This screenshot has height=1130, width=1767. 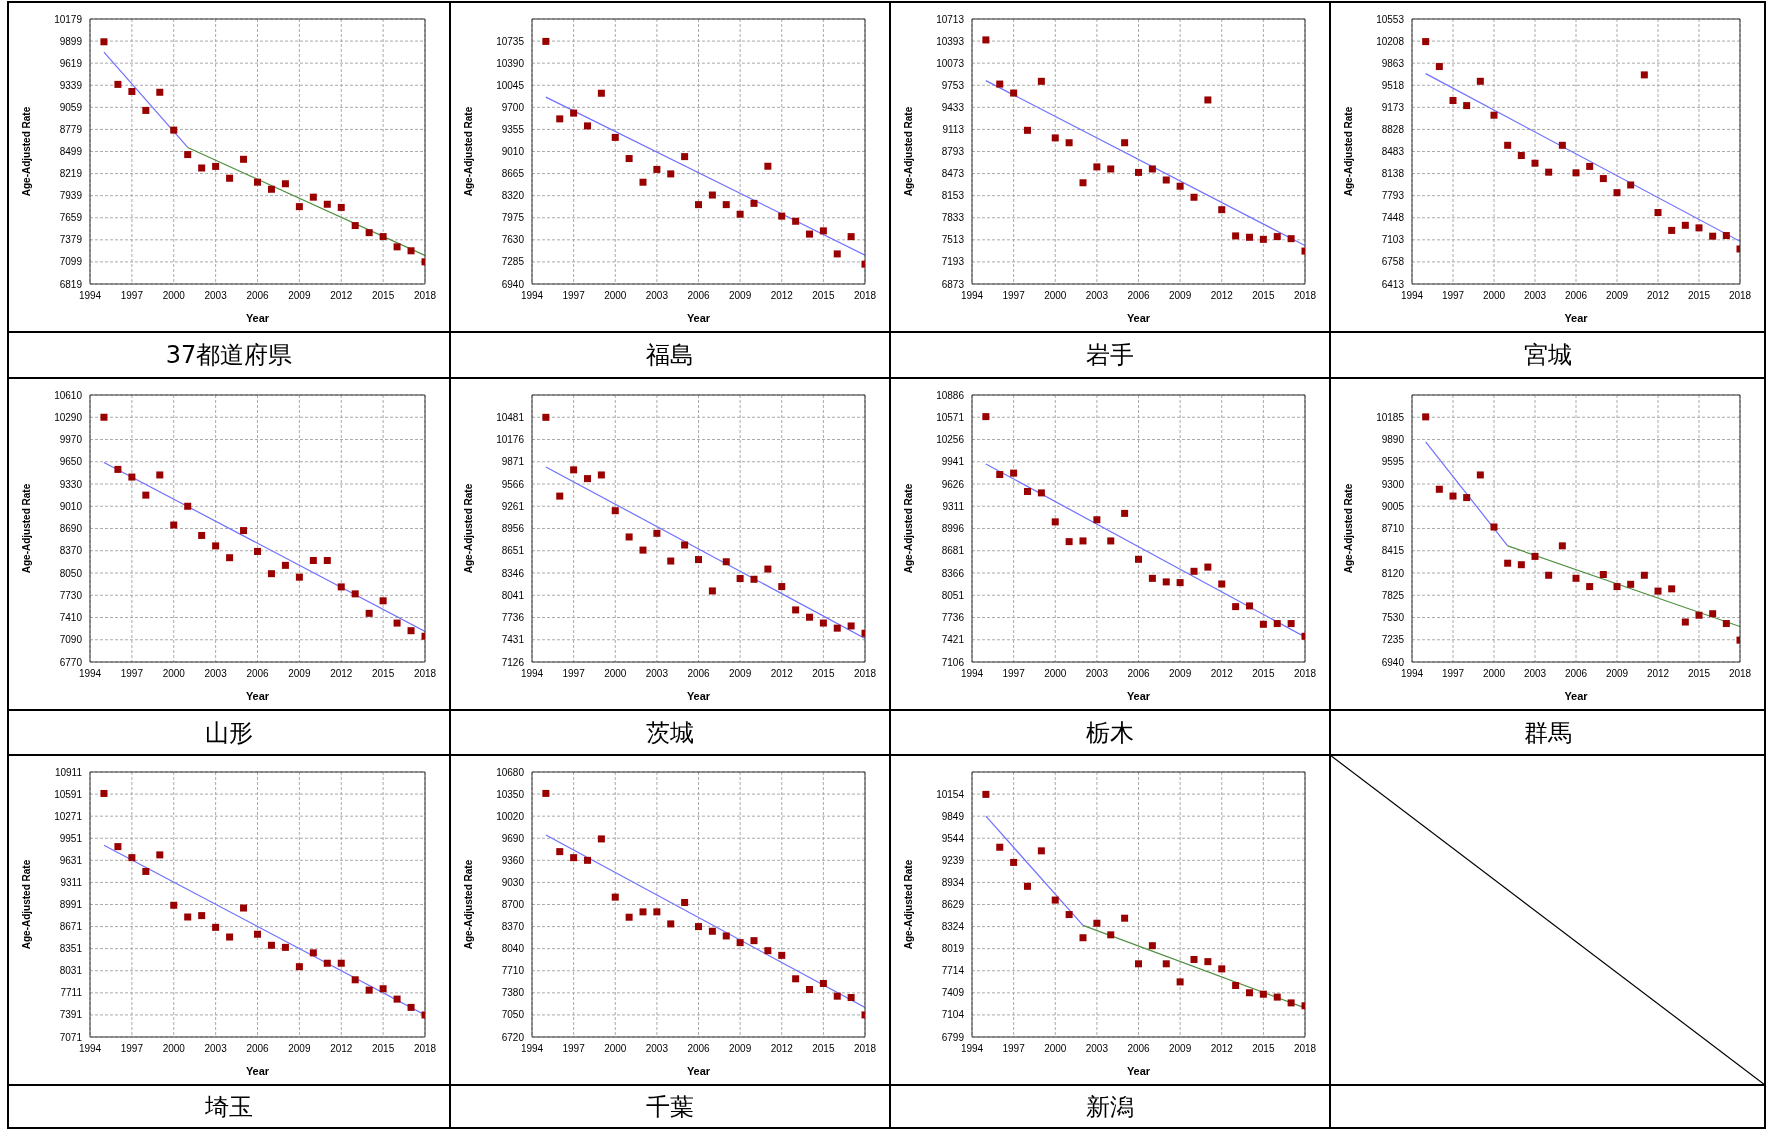 What do you see at coordinates (71, 262) in the screenshot?
I see `y-tick-label: 7099` at bounding box center [71, 262].